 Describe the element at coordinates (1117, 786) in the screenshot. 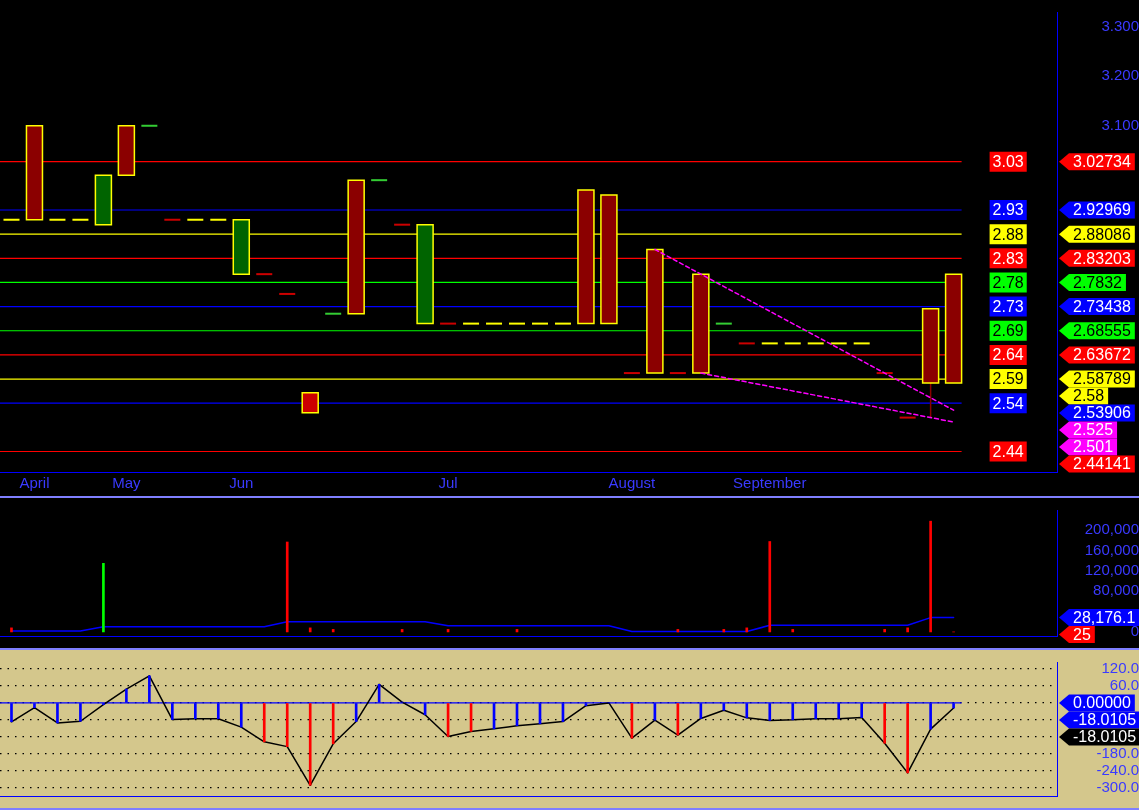

I see `y-tick-label: -300.0` at that location.